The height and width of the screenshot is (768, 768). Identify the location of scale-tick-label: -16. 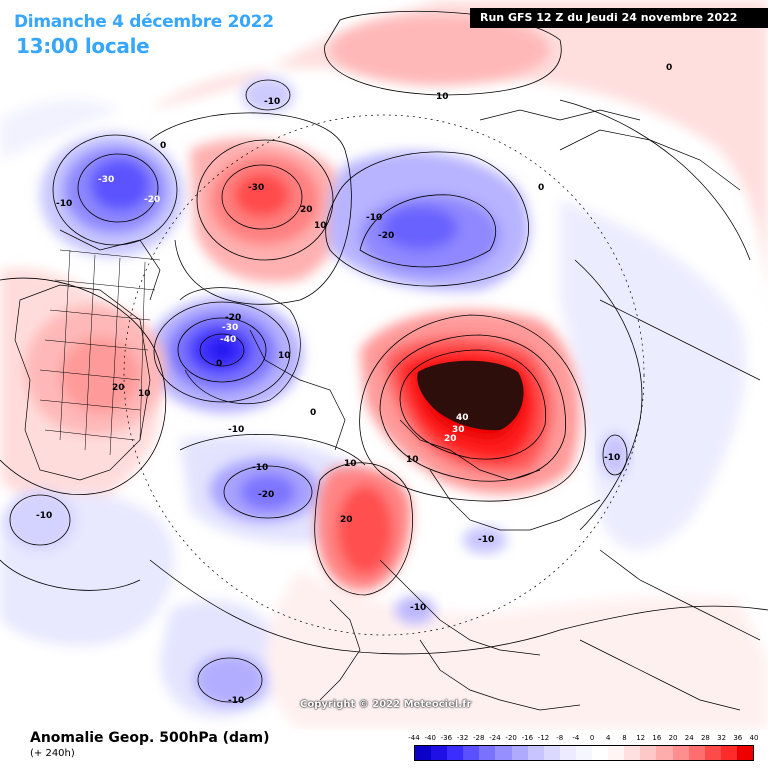
(527, 738).